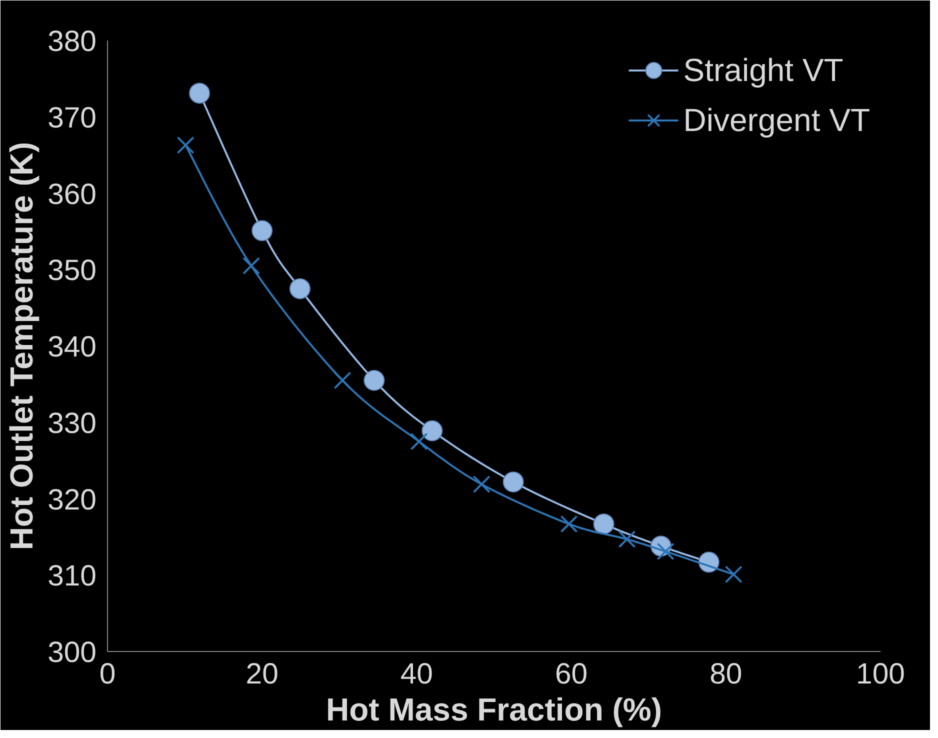 This screenshot has height=738, width=938. What do you see at coordinates (72, 423) in the screenshot?
I see `y-tick-label: 330` at bounding box center [72, 423].